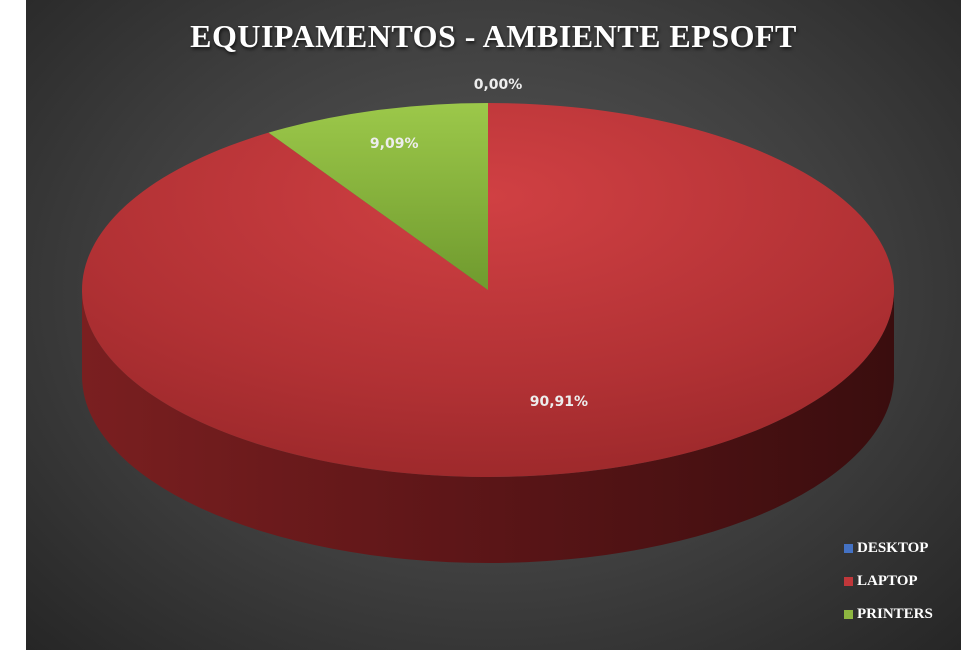  Describe the element at coordinates (498, 85) in the screenshot. I see `data-label-desktop: 0,00%` at that location.